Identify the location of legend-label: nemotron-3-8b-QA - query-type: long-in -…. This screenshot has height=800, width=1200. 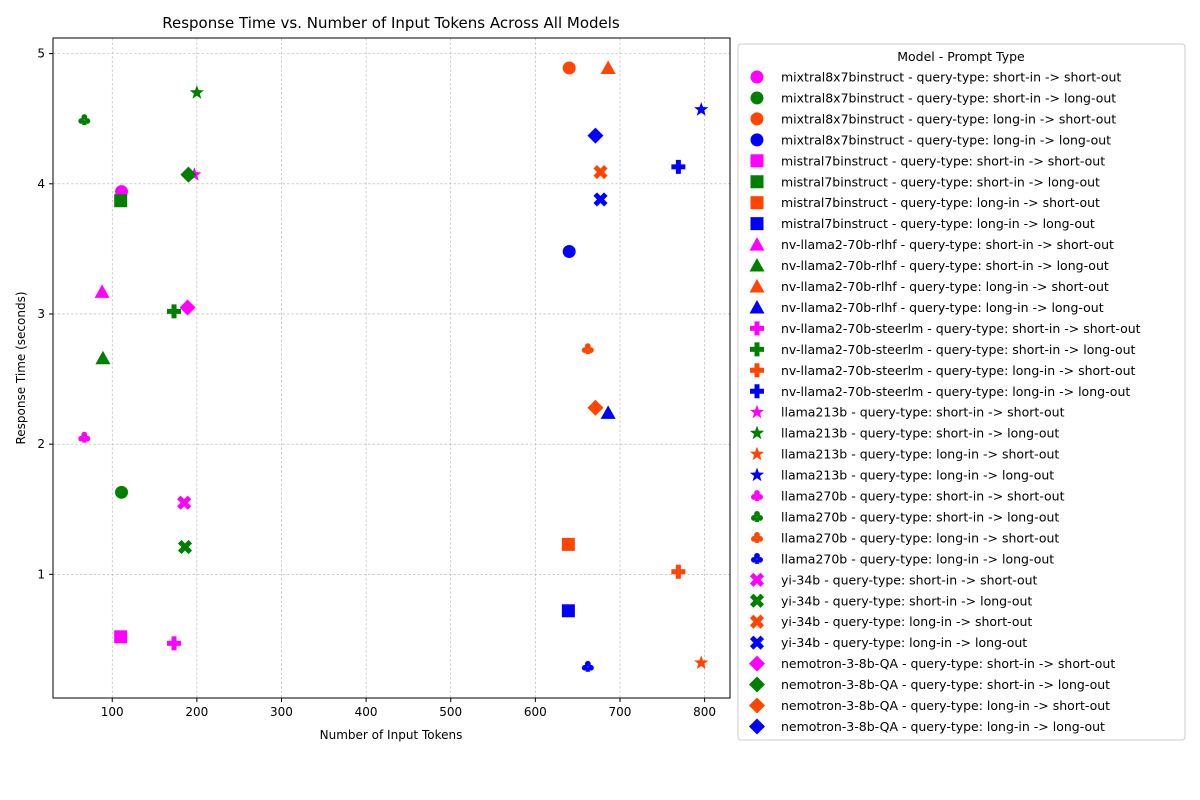
(943, 726).